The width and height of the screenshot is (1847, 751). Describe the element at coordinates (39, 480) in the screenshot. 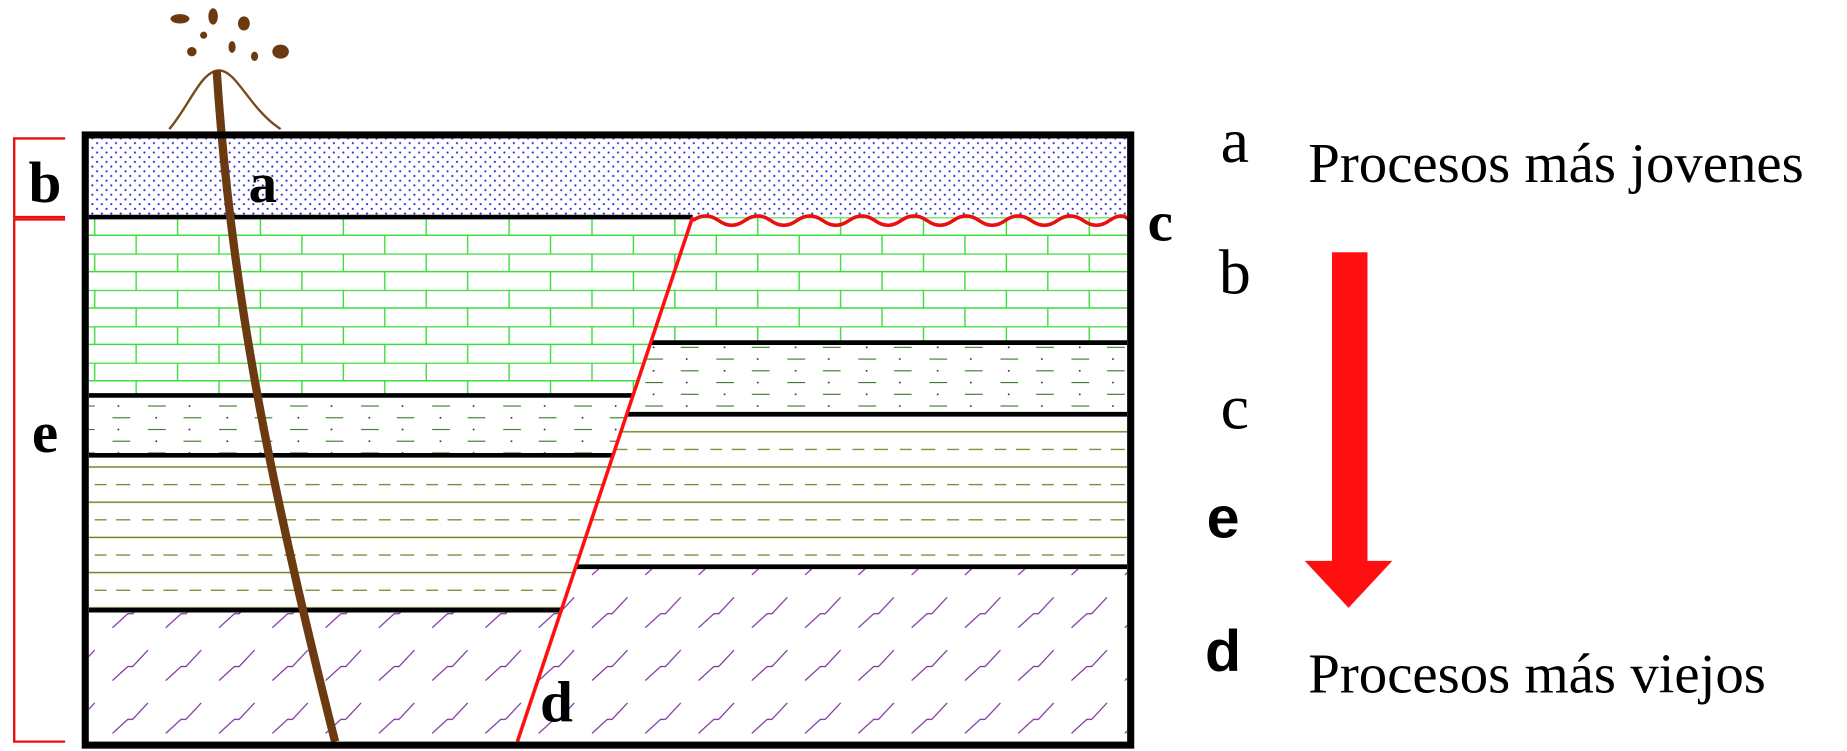

I see `bracket-e` at that location.